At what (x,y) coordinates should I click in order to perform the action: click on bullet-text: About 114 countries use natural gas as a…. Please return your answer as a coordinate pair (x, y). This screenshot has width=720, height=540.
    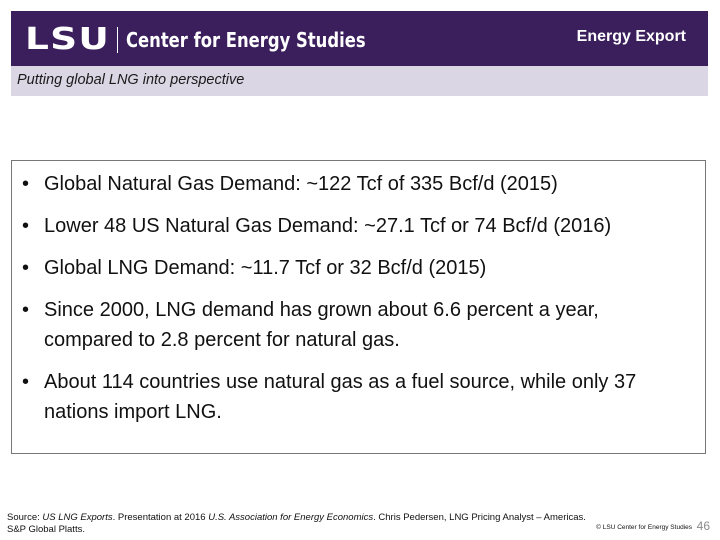
    Looking at the image, I should click on (340, 397).